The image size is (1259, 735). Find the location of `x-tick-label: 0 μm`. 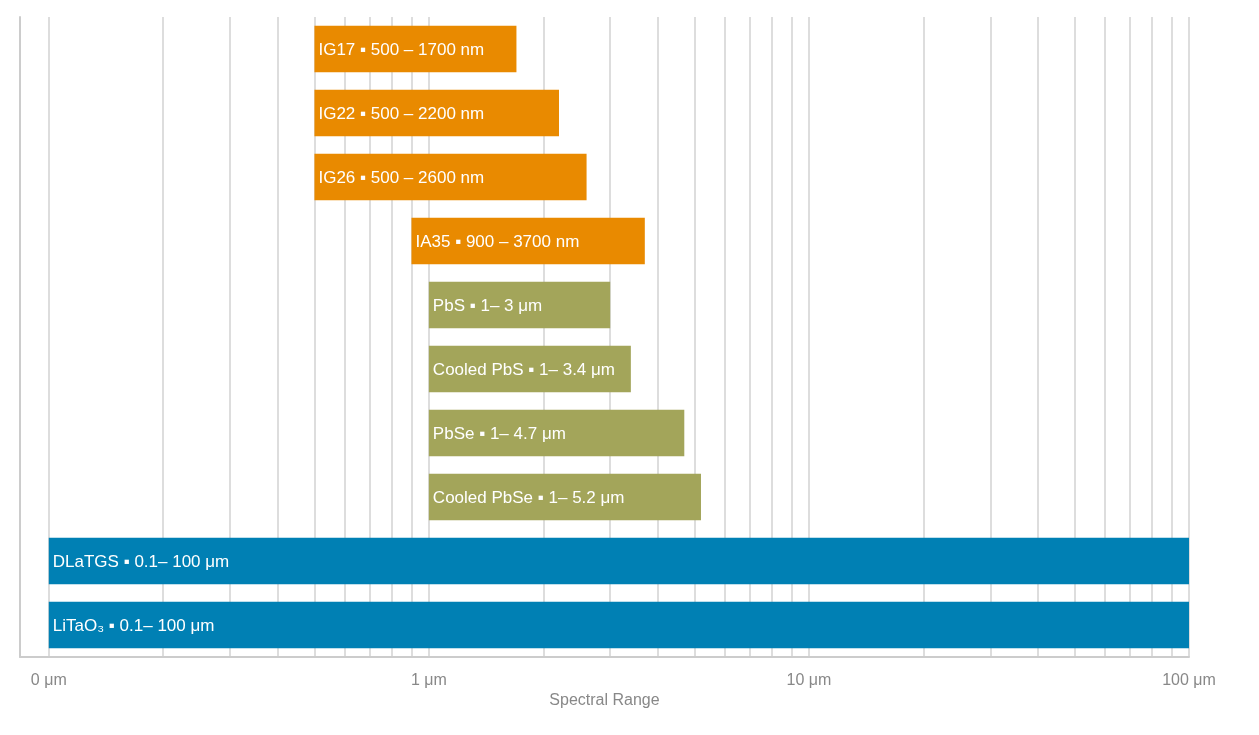

x-tick-label: 0 μm is located at coordinates (48, 679).